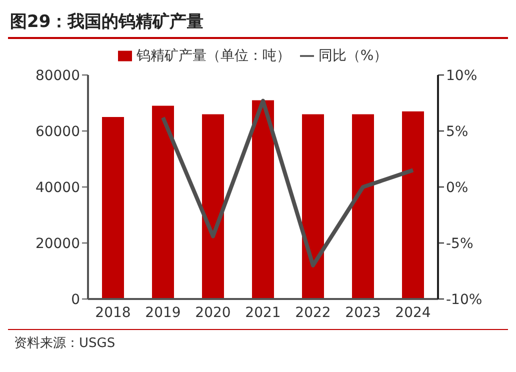 The height and width of the screenshot is (372, 516). What do you see at coordinates (57, 76) in the screenshot?
I see `y-tick-label: 80000` at bounding box center [57, 76].